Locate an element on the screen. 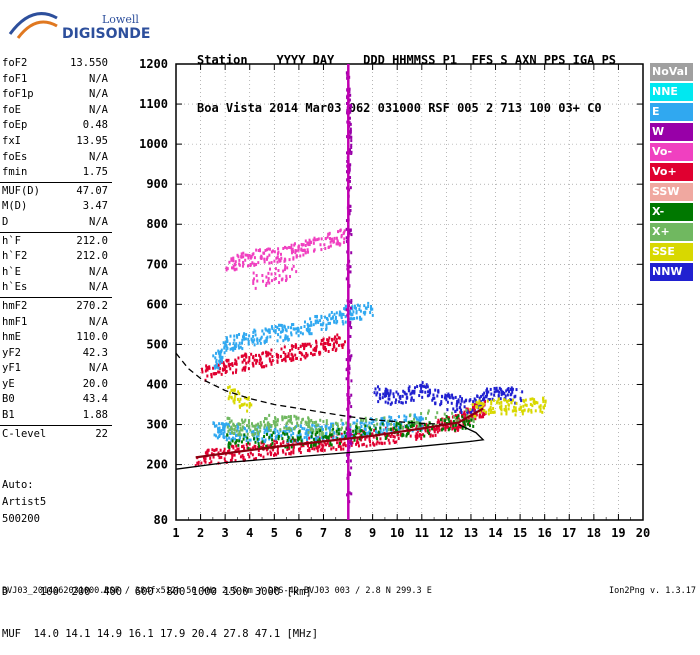 The width and height of the screenshot is (700, 655). y-tick-label: 1000 is located at coordinates (153, 144).